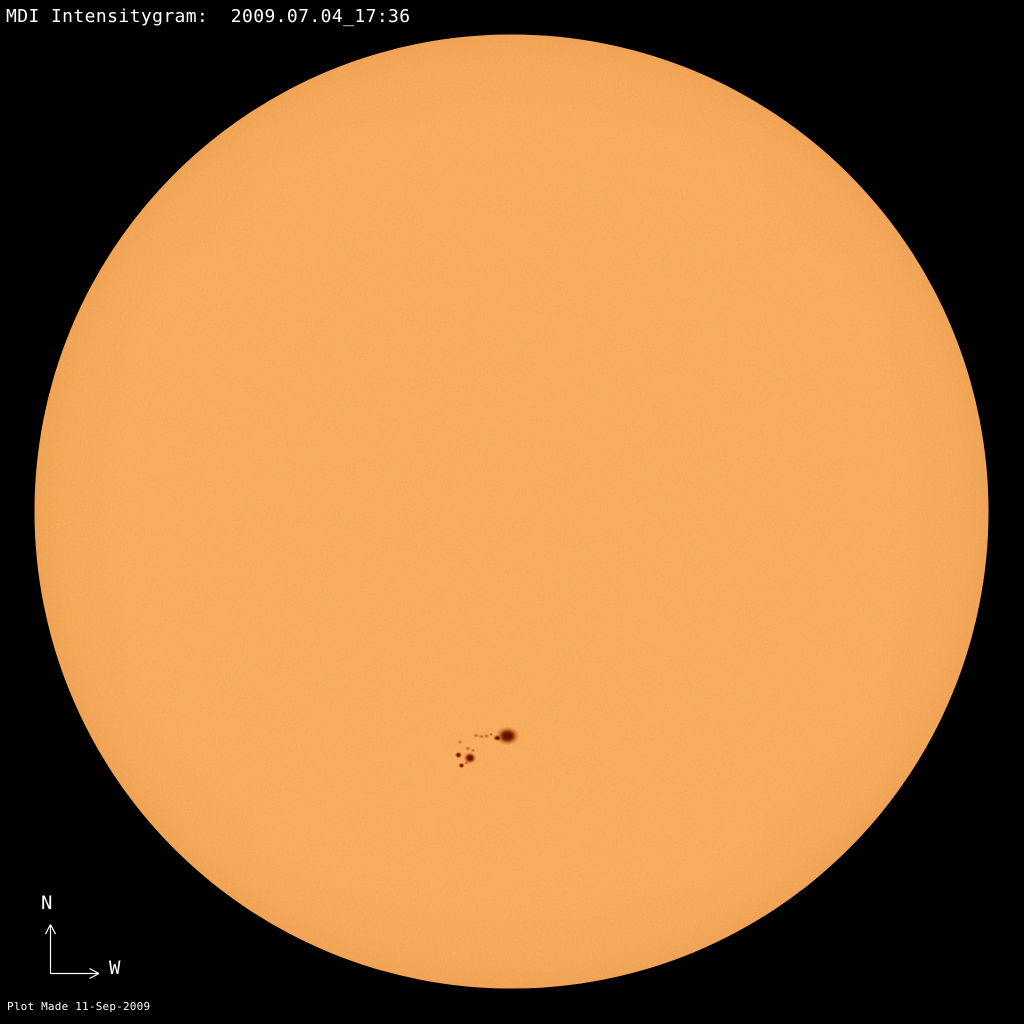  Describe the element at coordinates (79, 1006) in the screenshot. I see `plot-made-caption: Plot Made 11-Sep-2009` at that location.